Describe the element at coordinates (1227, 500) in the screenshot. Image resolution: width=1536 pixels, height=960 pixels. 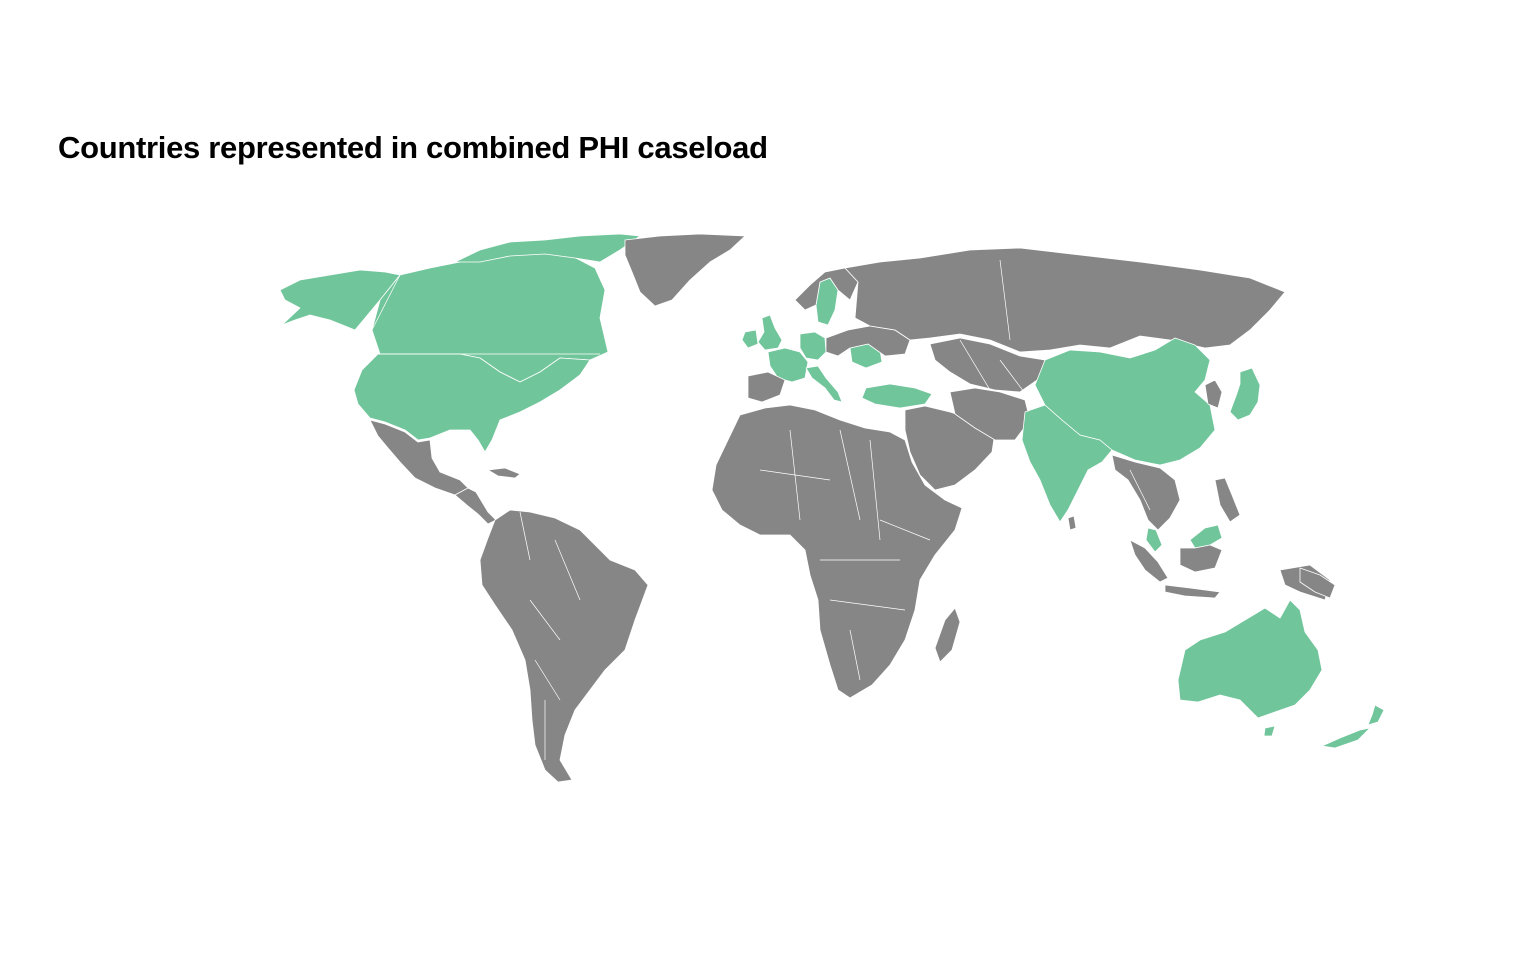
I see `region-philippines` at that location.